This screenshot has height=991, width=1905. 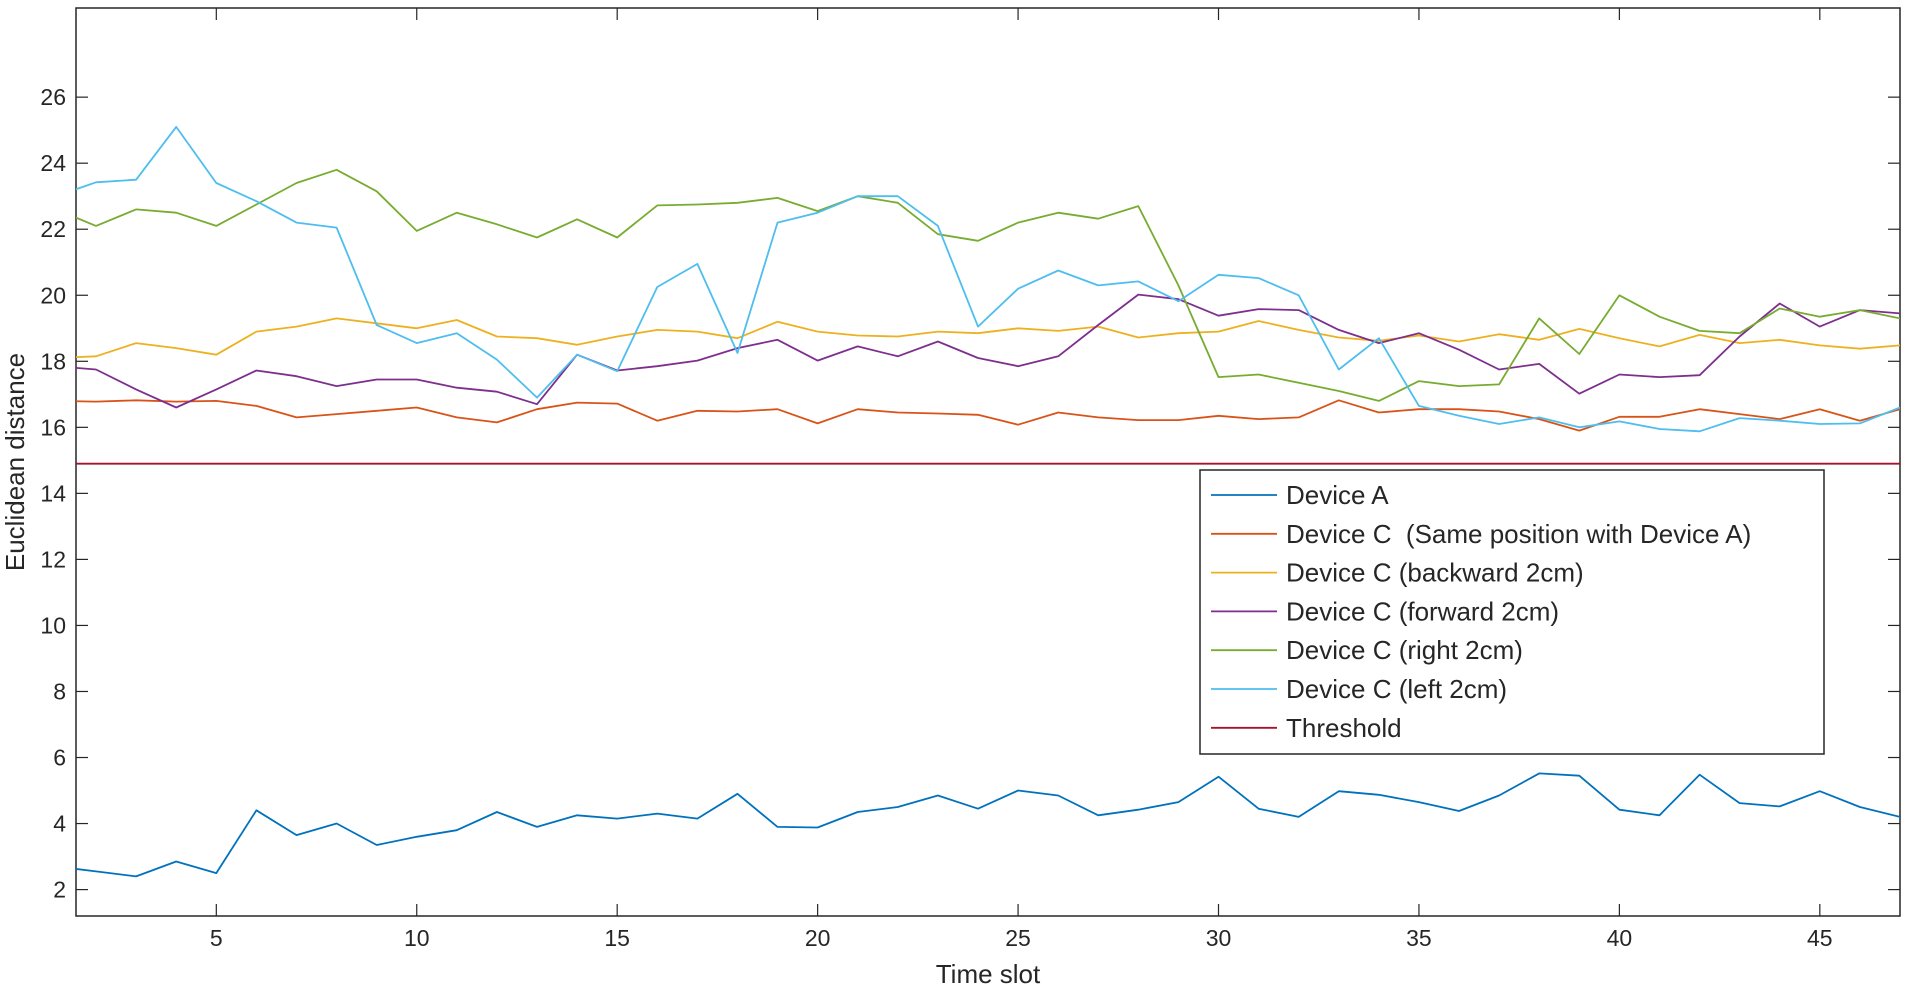 I want to click on legend-label-6: Threshold, so click(x=1344, y=728).